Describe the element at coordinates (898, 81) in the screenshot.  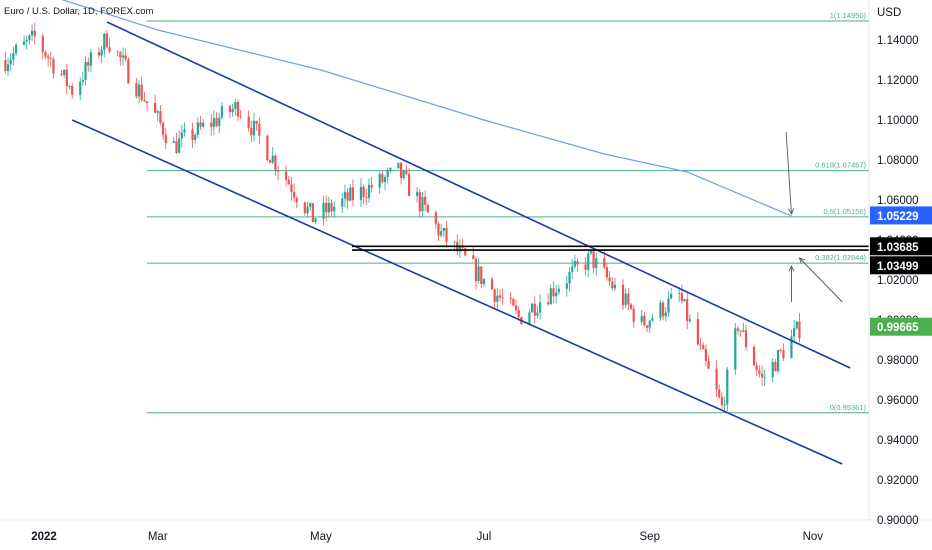
I see `price-tick-label: 1.12000` at that location.